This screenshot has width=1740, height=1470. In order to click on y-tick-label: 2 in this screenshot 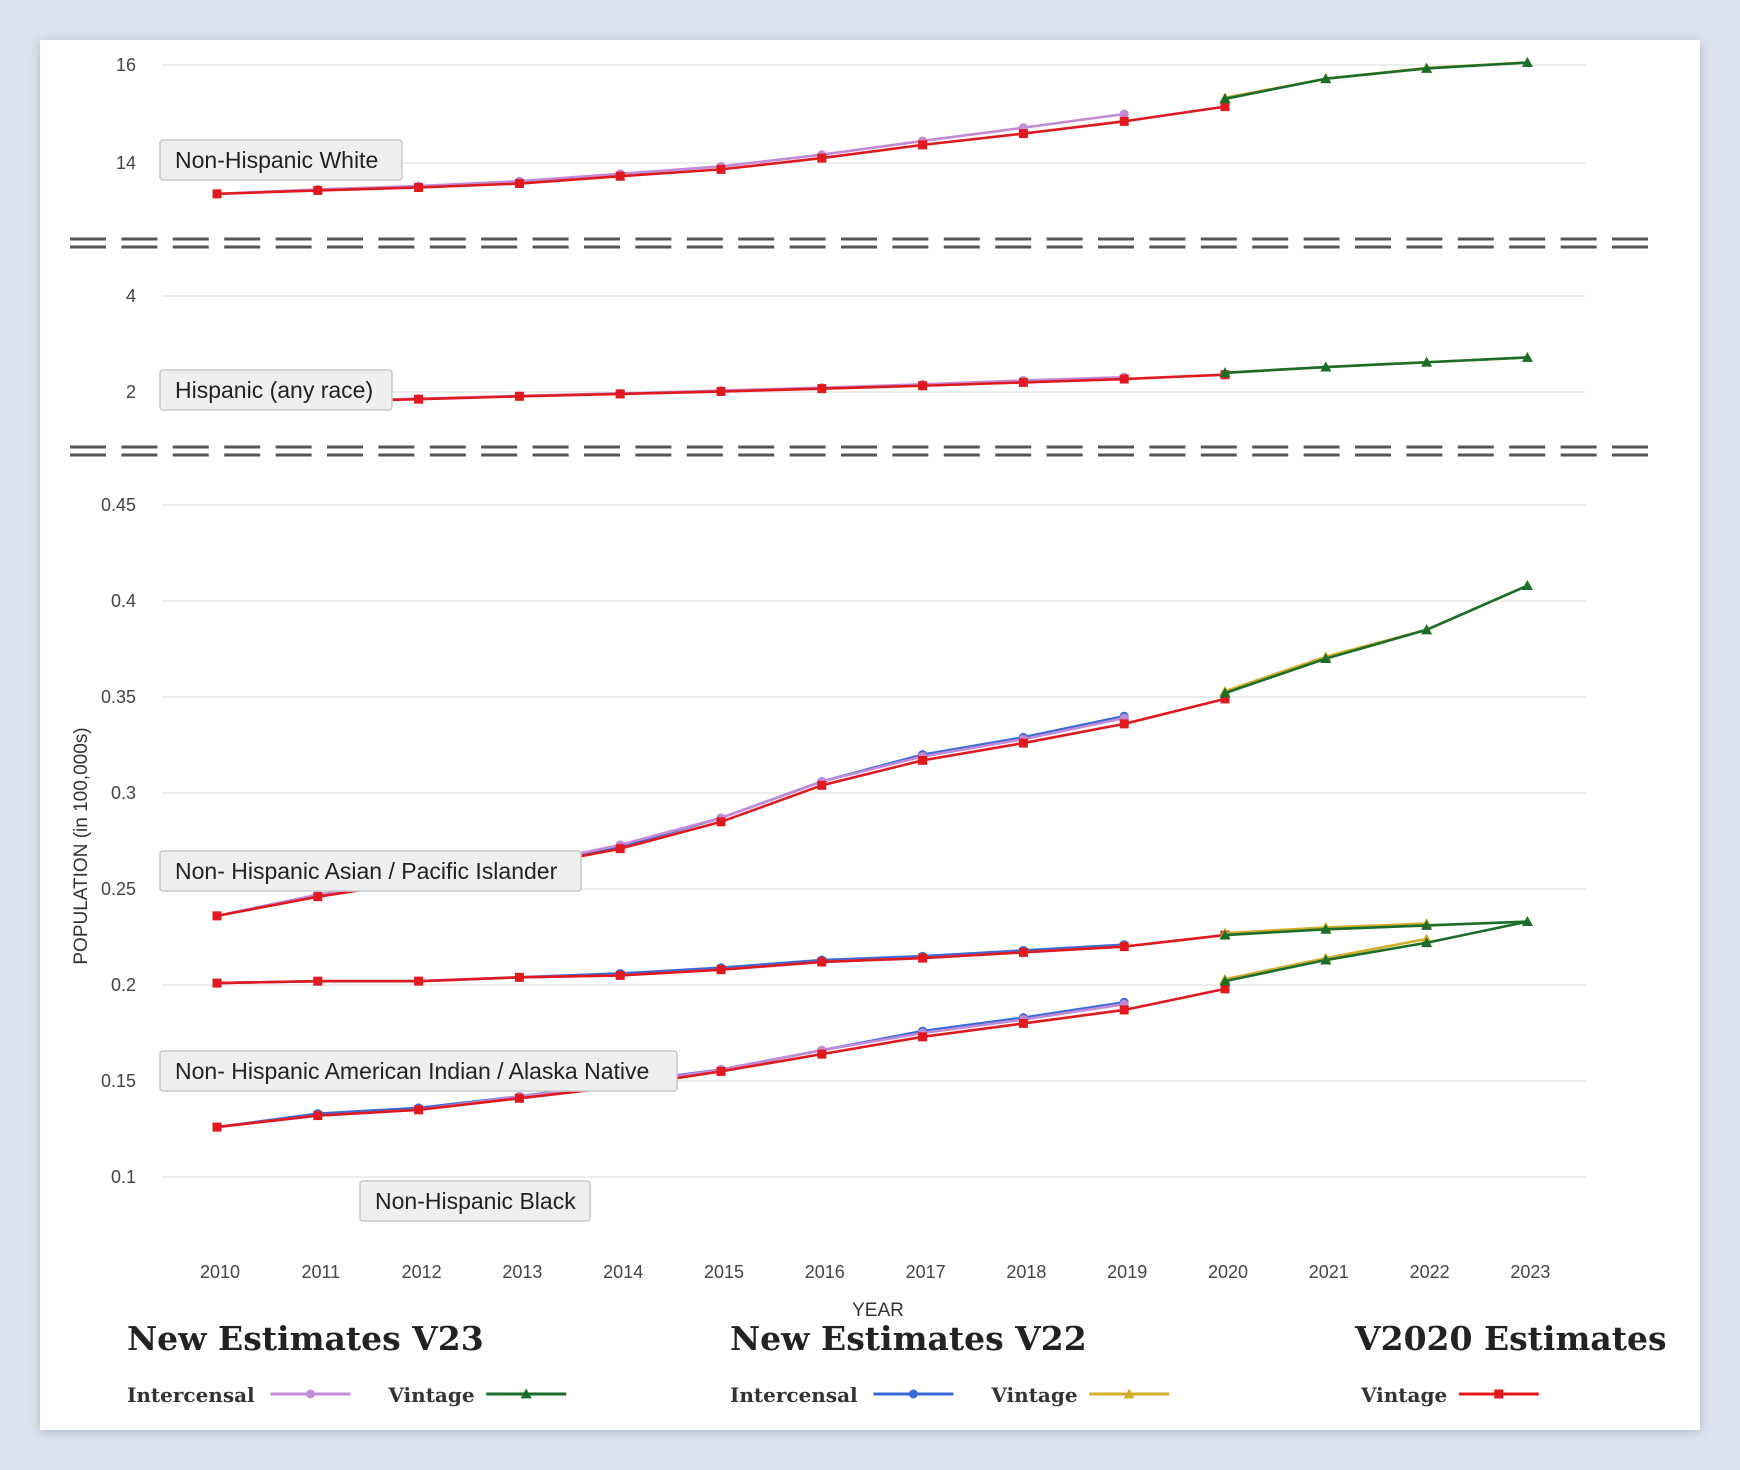, I will do `click(131, 392)`.